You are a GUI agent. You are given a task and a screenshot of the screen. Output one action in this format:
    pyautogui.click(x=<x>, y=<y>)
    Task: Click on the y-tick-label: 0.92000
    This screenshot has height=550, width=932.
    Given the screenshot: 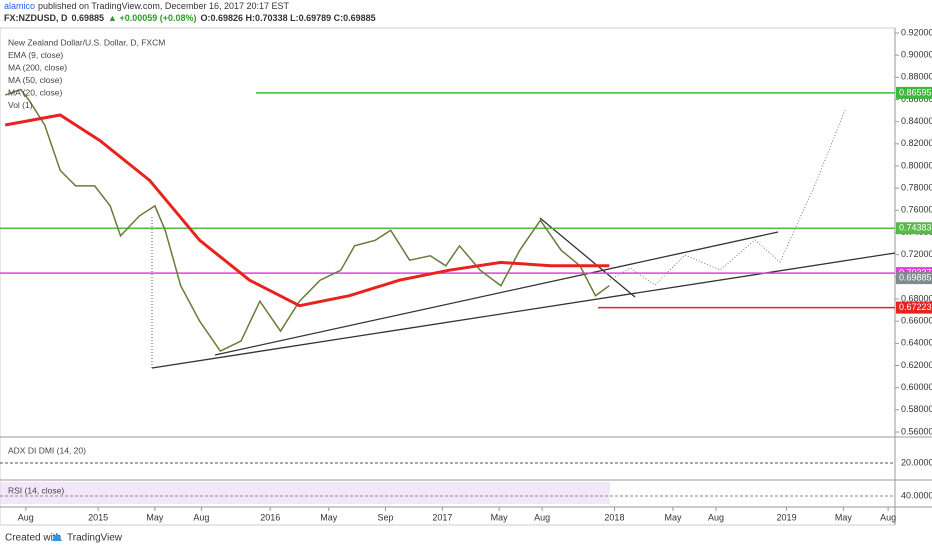 What is the action you would take?
    pyautogui.click(x=916, y=32)
    